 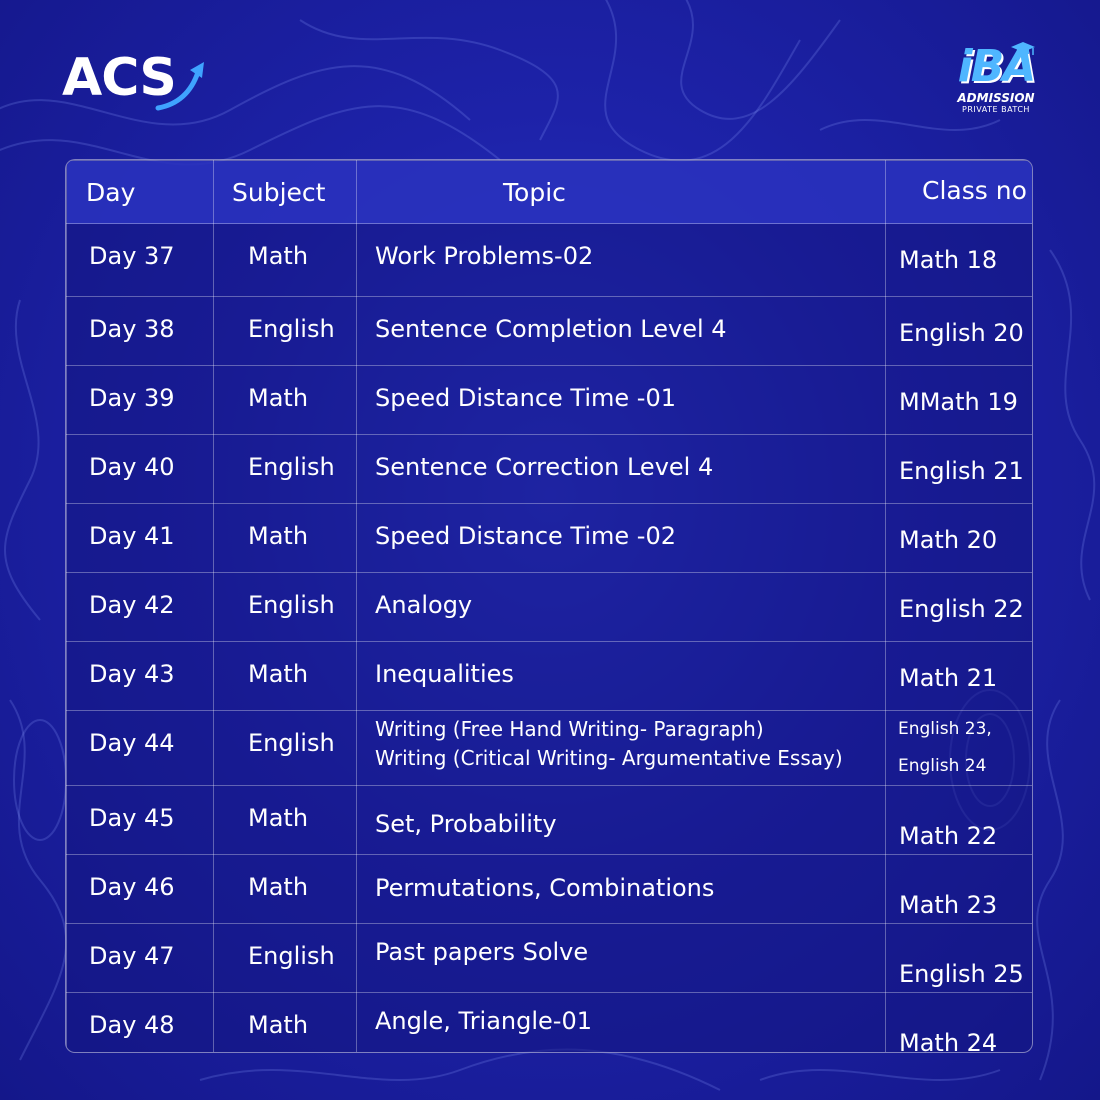 What do you see at coordinates (958, 1022) in the screenshot?
I see `cell-class-no: Math 24` at bounding box center [958, 1022].